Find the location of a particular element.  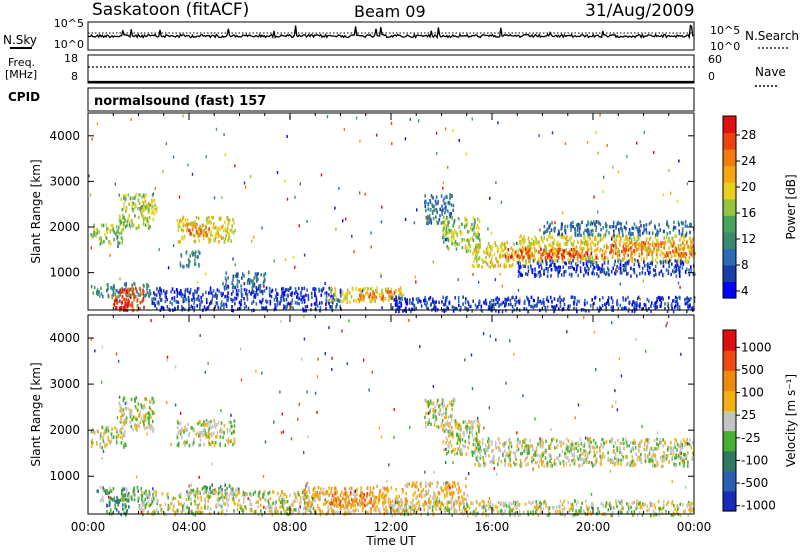

colorbar-swatch is located at coordinates (729, 141).